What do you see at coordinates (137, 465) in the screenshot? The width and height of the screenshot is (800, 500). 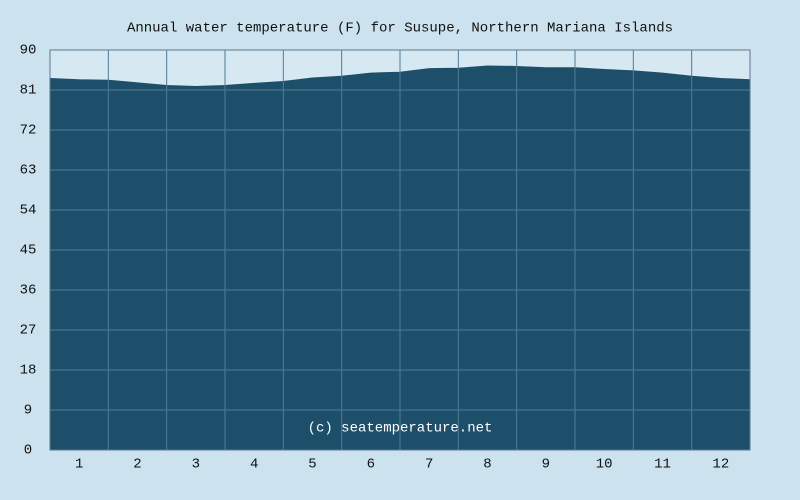 I see `x-tick-label: 2` at bounding box center [137, 465].